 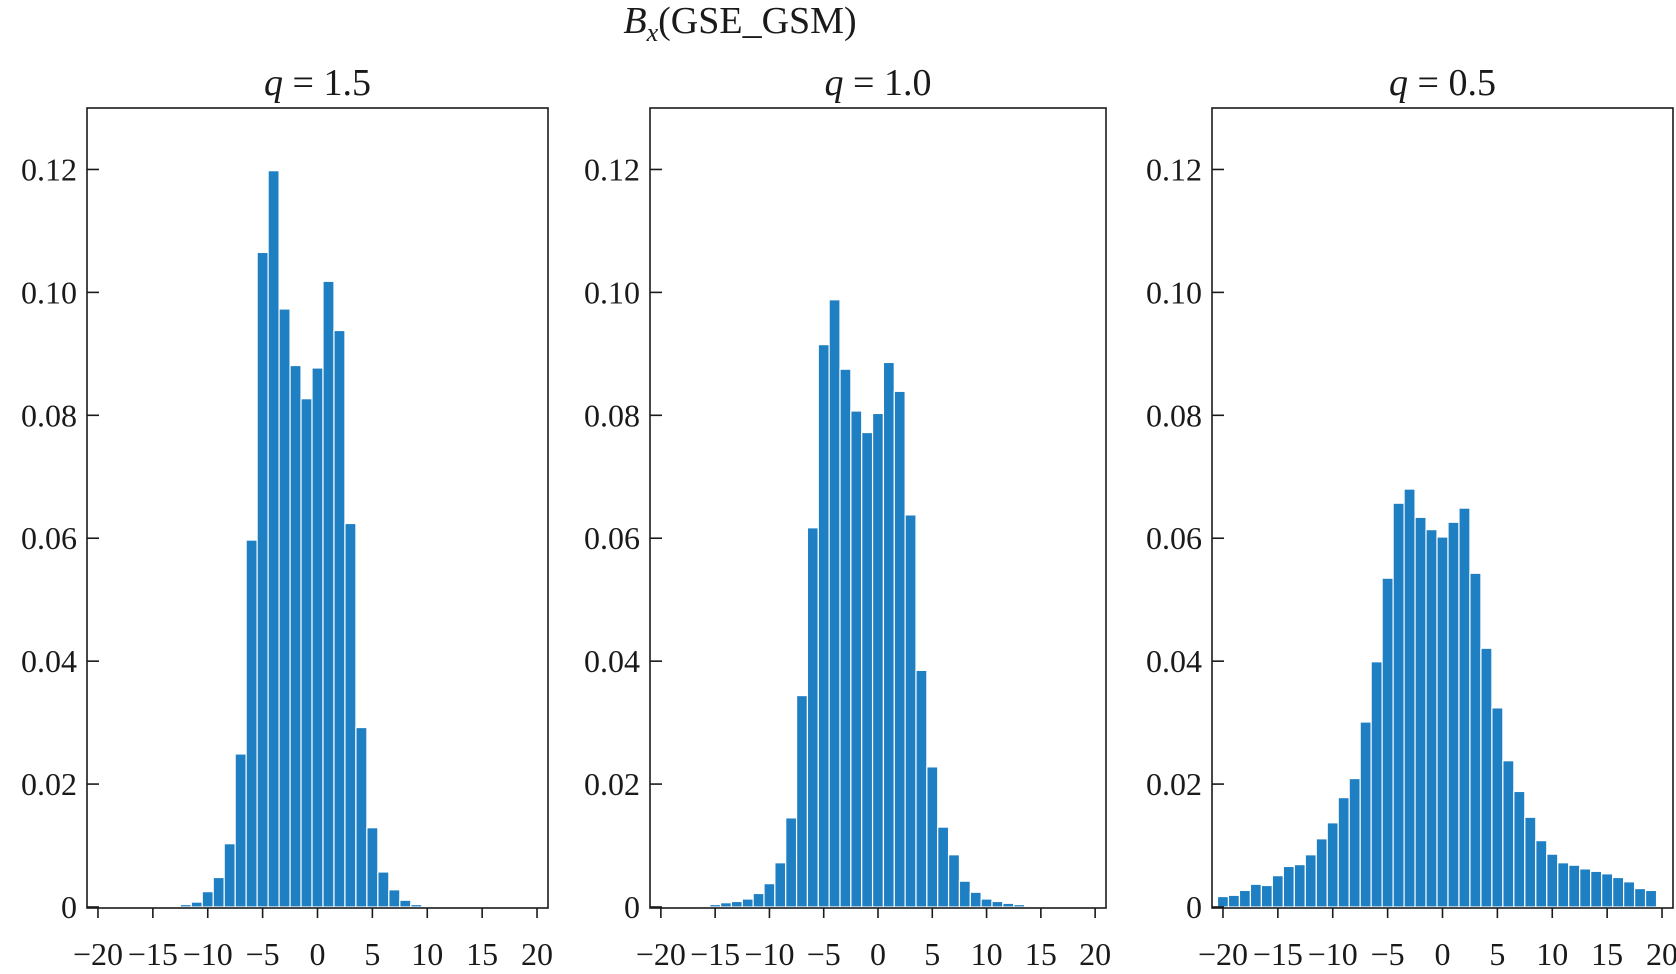 What do you see at coordinates (878, 83) in the screenshot?
I see `panel-title: q = 1.0` at bounding box center [878, 83].